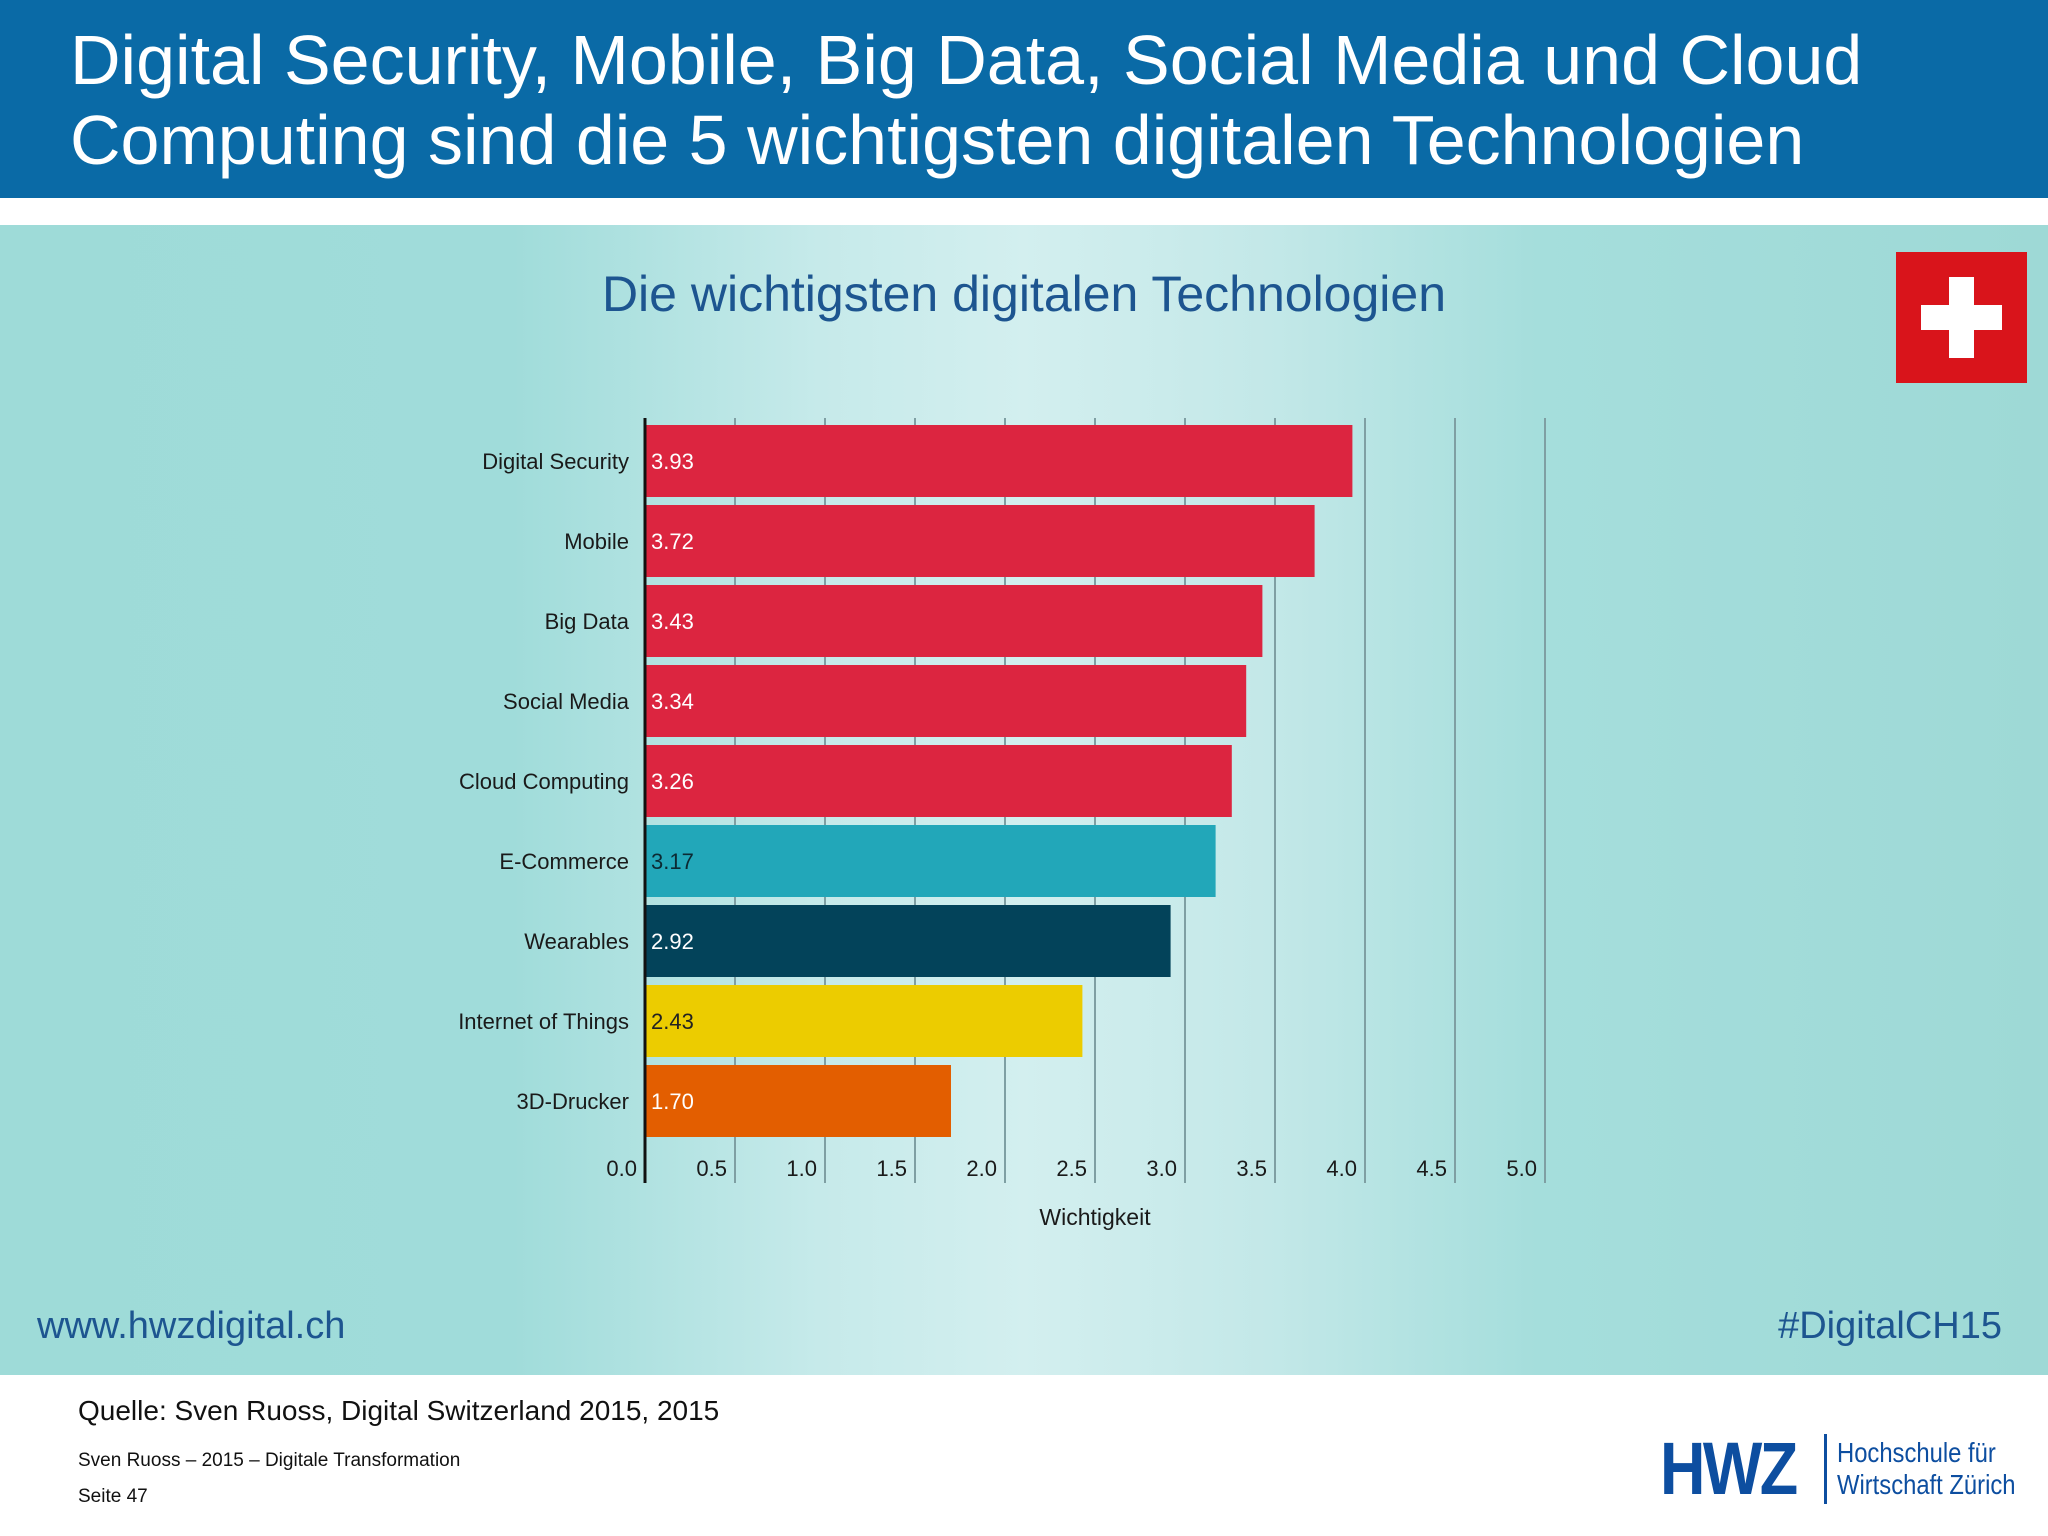 The image size is (2048, 1536). What do you see at coordinates (672, 941) in the screenshot?
I see `bar-value-label: 2.92` at bounding box center [672, 941].